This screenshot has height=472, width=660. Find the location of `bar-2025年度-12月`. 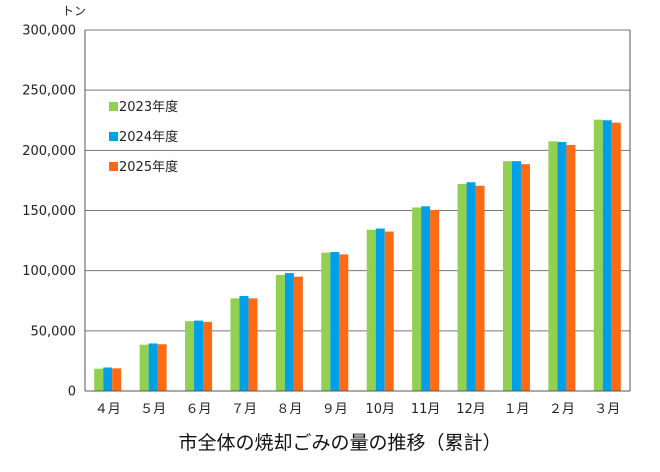

bar-2025年度-12月 is located at coordinates (480, 288).